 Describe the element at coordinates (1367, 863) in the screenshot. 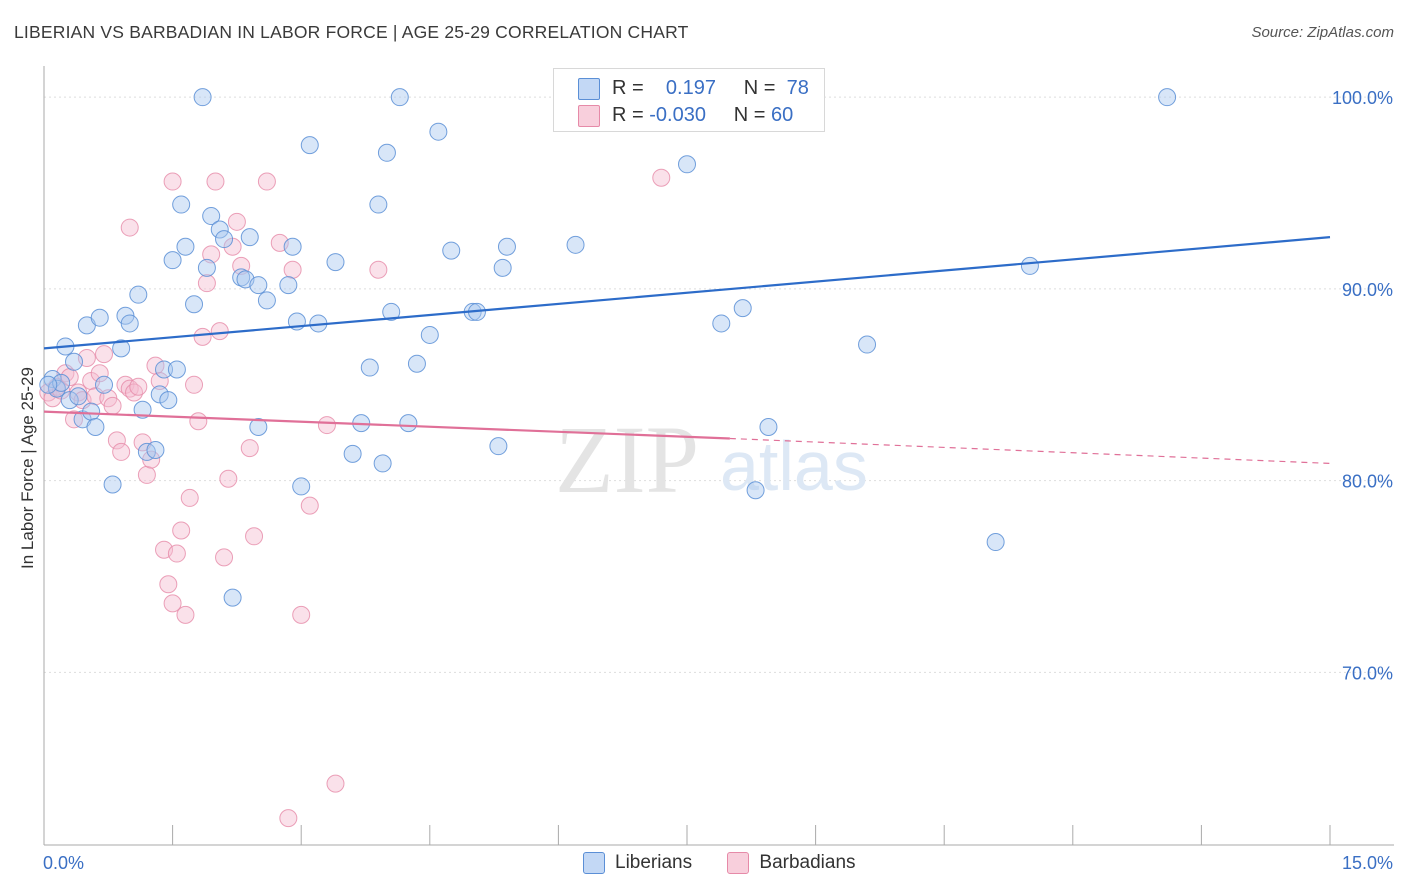

I see `x-tick-label: 15.0%` at that location.